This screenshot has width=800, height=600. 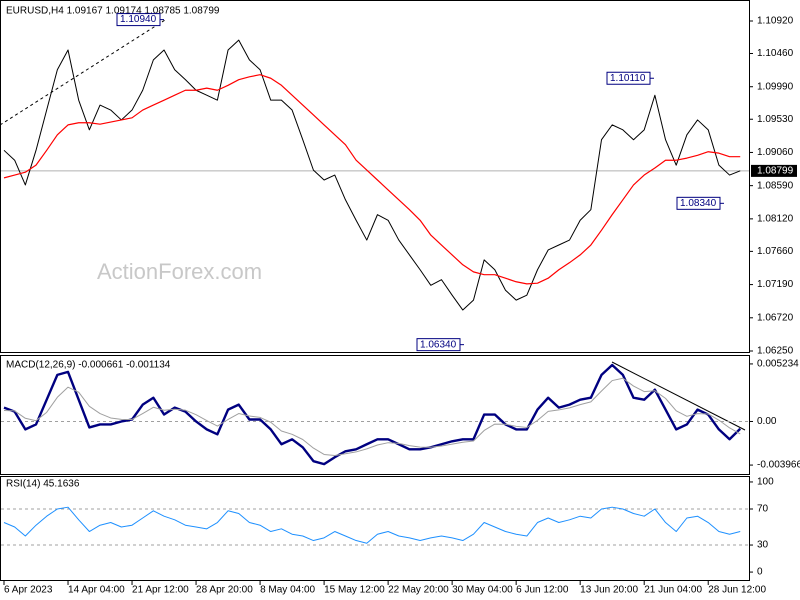 I want to click on y-tick-label: 1.09530, so click(x=775, y=119).